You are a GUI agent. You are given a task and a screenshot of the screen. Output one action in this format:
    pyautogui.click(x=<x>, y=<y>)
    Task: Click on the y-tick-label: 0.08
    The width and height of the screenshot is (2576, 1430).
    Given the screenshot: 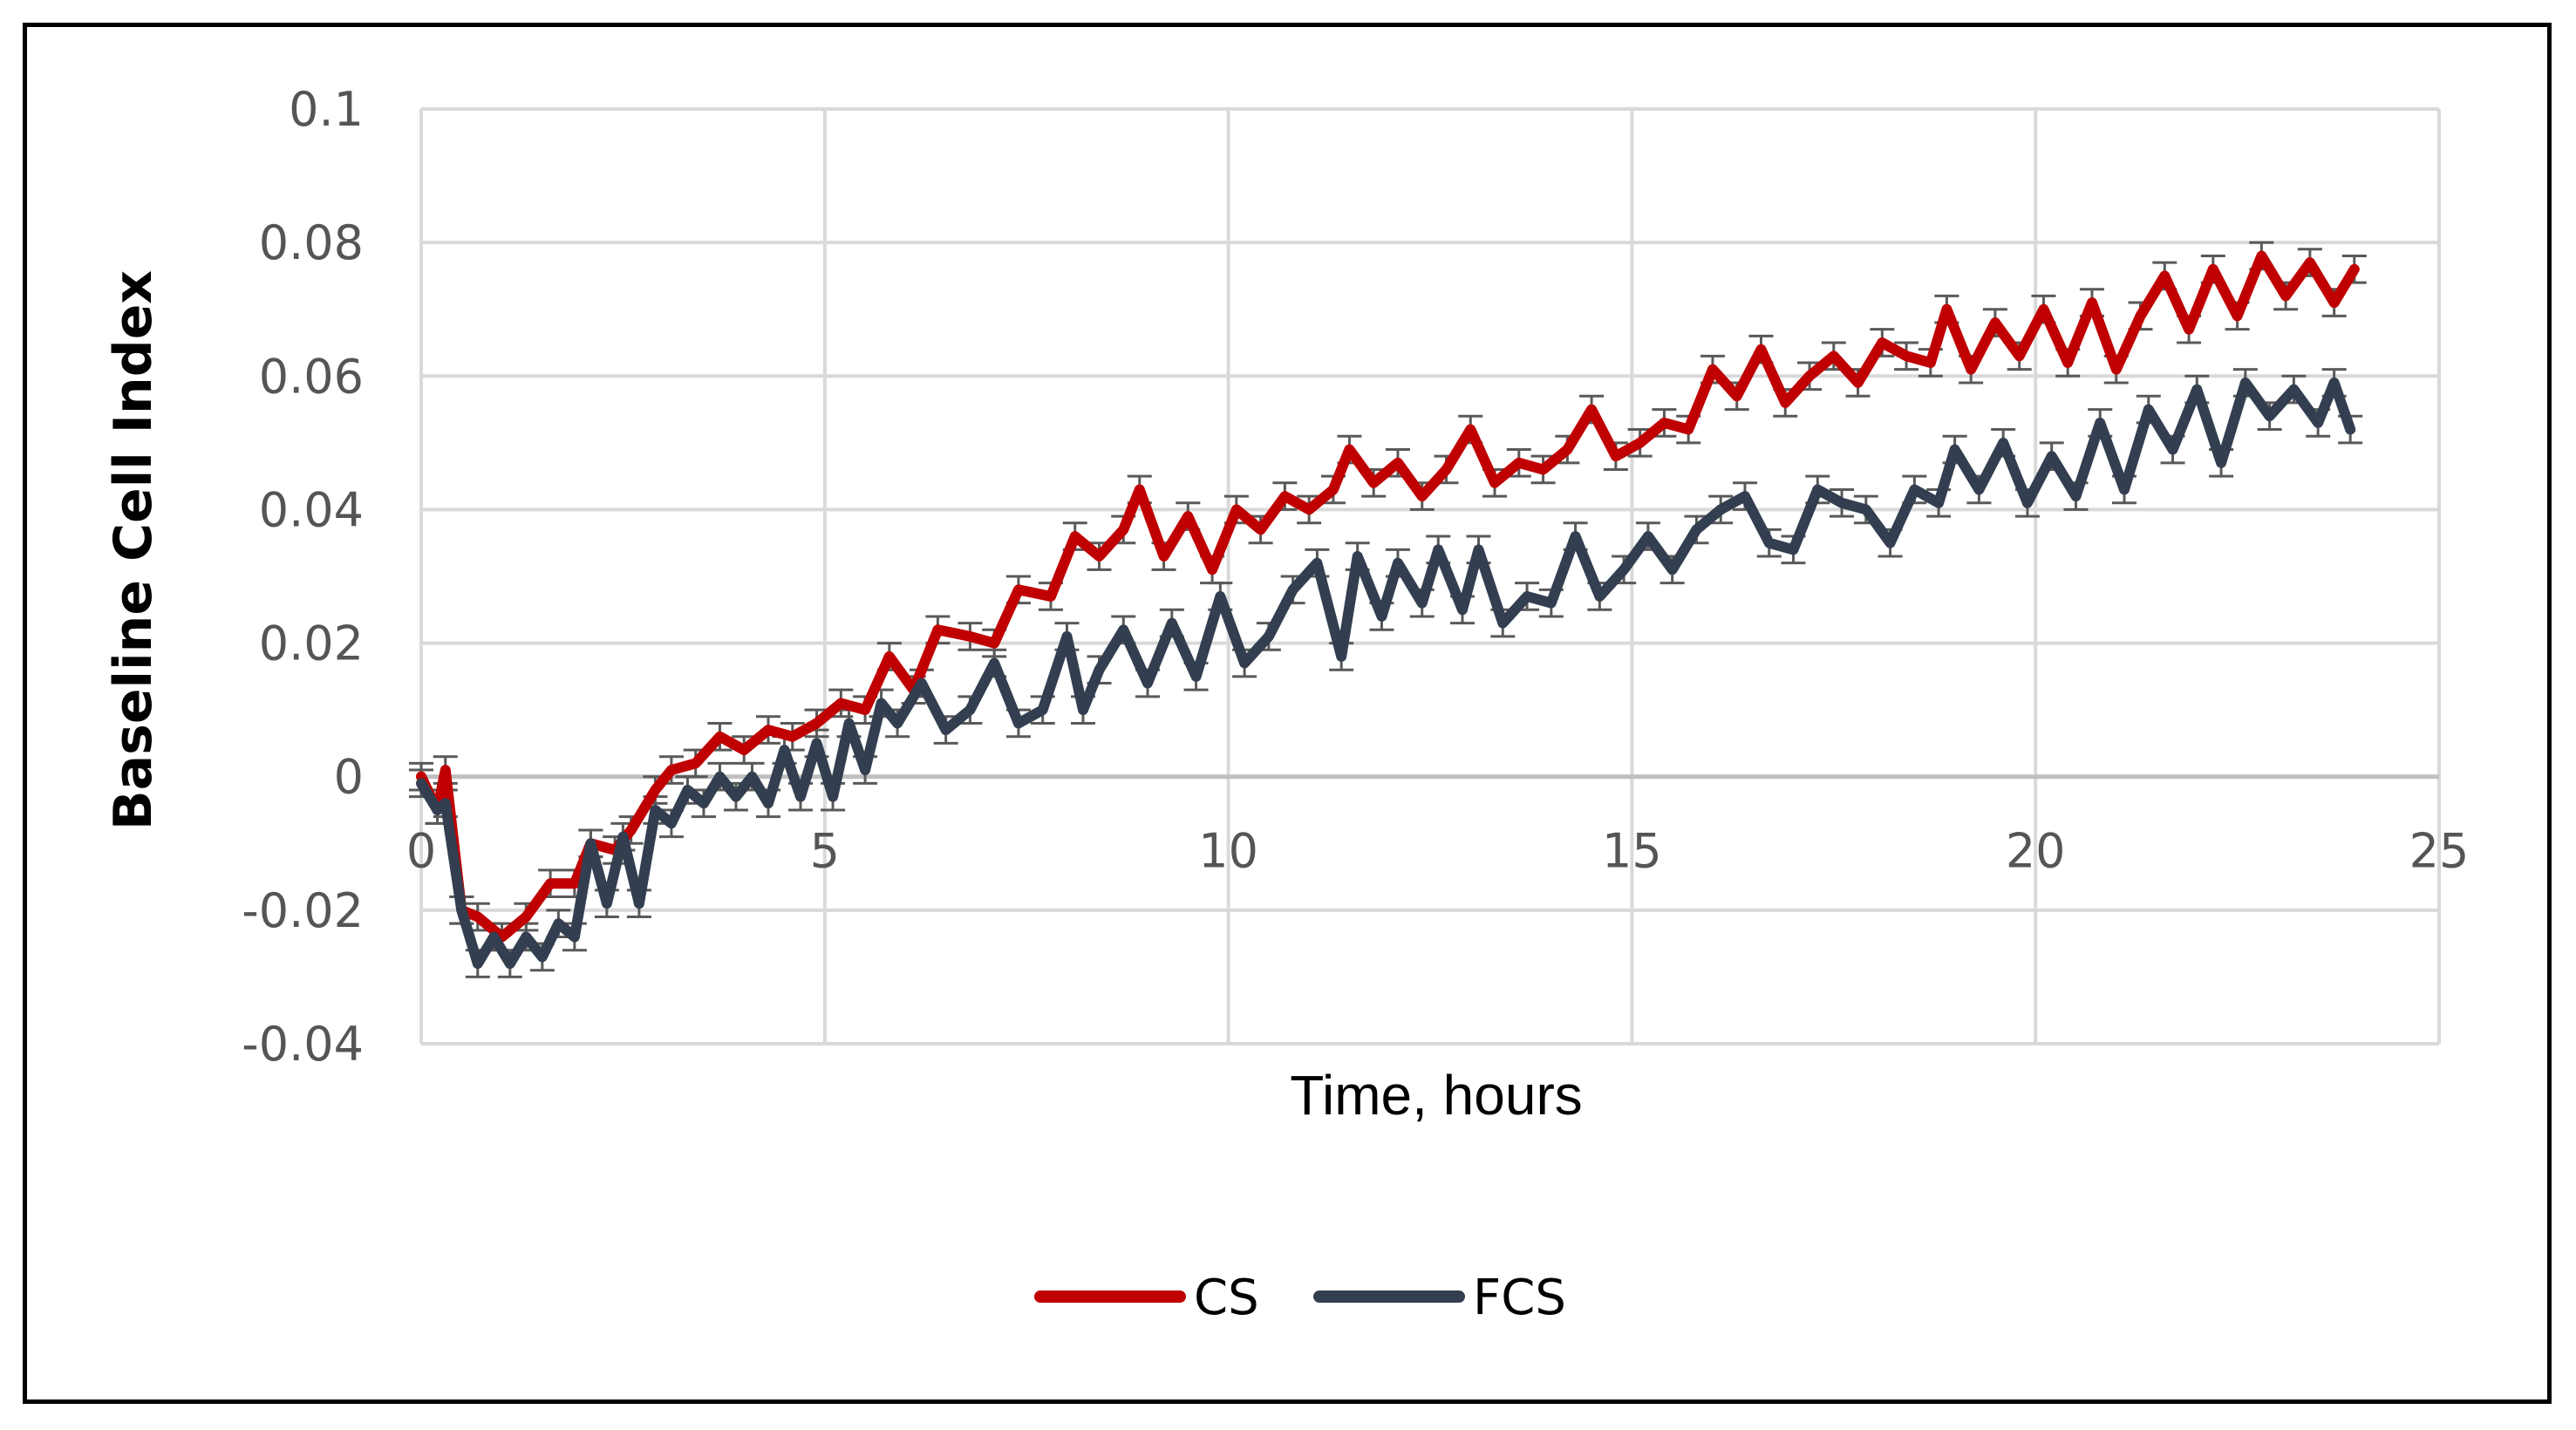 What is the action you would take?
    pyautogui.click(x=311, y=242)
    